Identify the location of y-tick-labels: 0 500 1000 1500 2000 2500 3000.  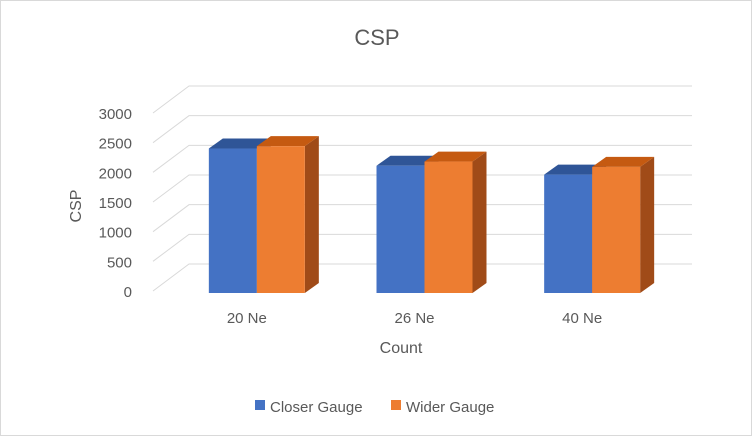
(115, 203).